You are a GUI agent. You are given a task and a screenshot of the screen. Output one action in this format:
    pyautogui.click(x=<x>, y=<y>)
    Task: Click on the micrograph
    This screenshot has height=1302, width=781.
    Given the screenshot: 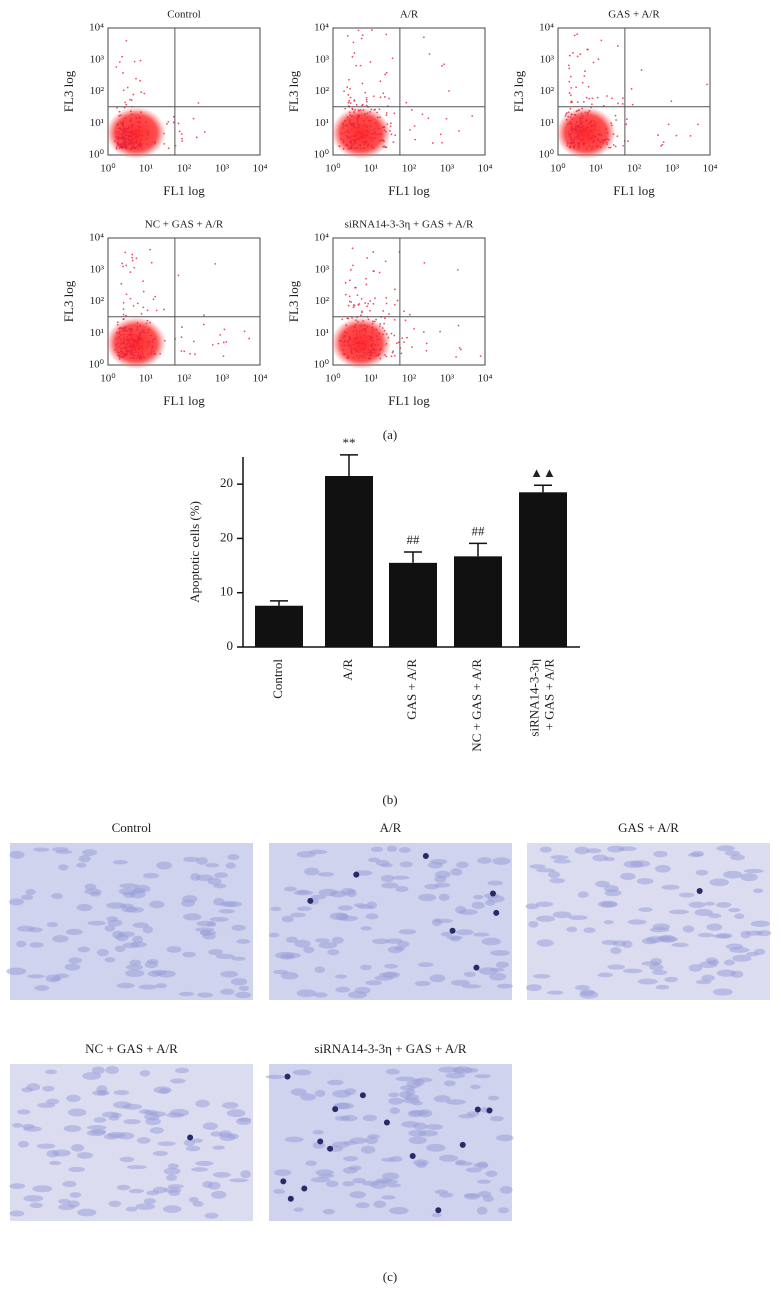 What is the action you would take?
    pyautogui.click(x=131, y=1142)
    